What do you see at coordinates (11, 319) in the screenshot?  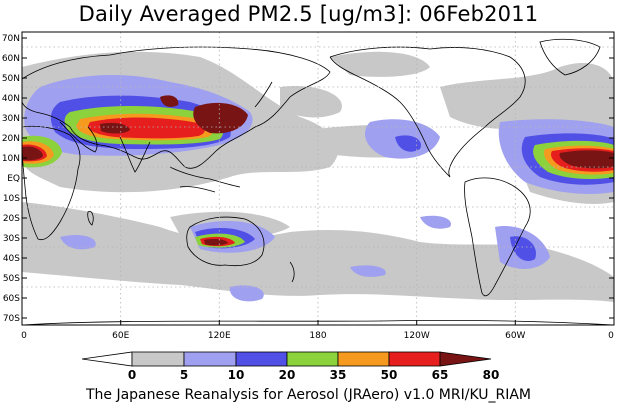 I see `lat-label: 70S` at bounding box center [11, 319].